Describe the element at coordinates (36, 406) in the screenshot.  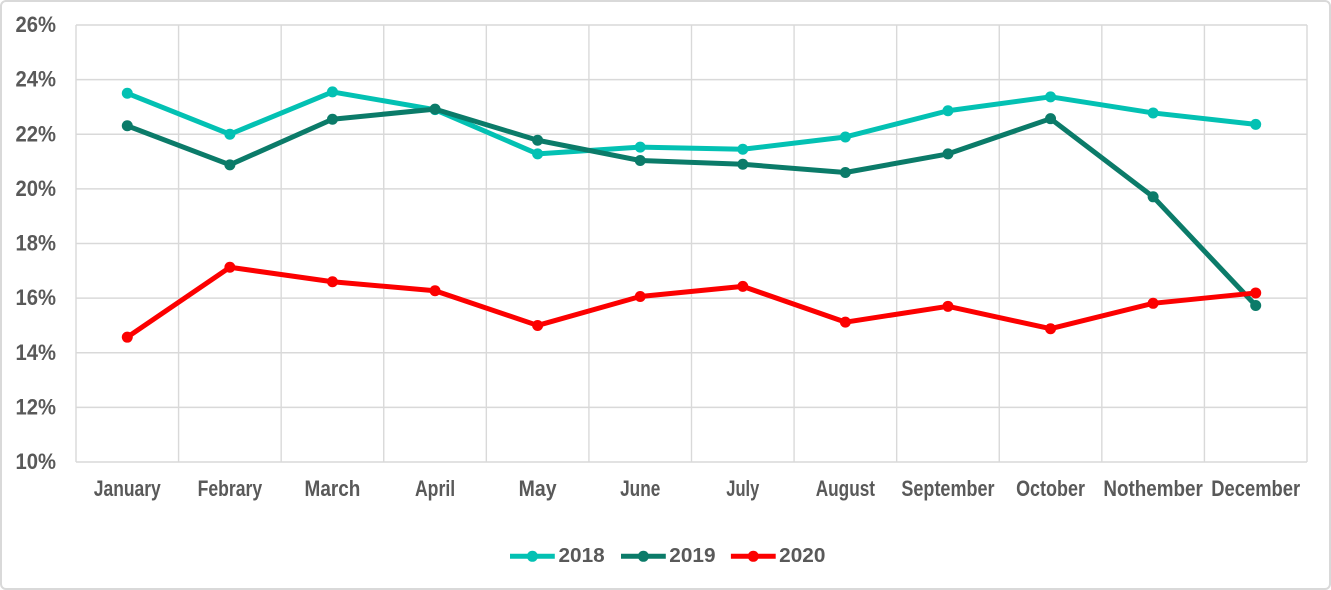
I see `svg-text: 12%` at that location.